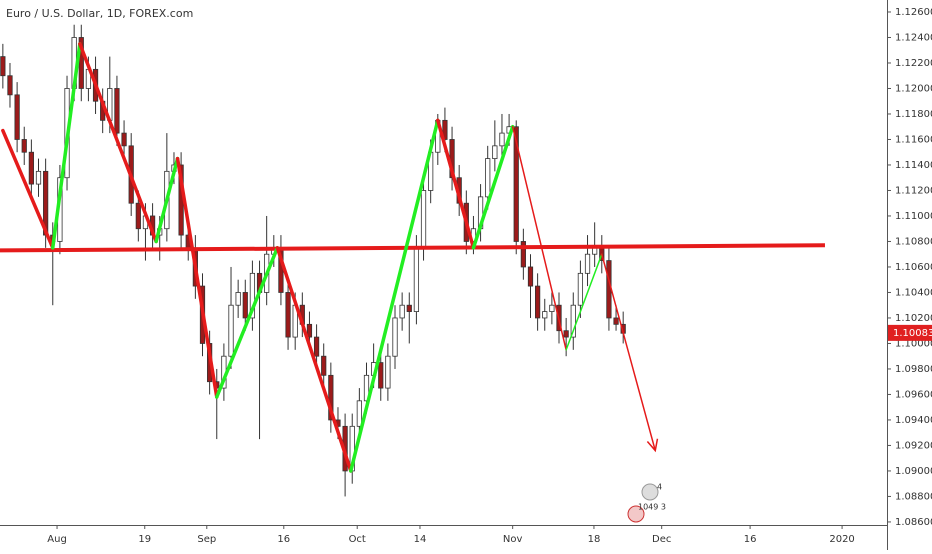  What do you see at coordinates (913, 522) in the screenshot?
I see `y-tick-label: 1.08600` at bounding box center [913, 522].